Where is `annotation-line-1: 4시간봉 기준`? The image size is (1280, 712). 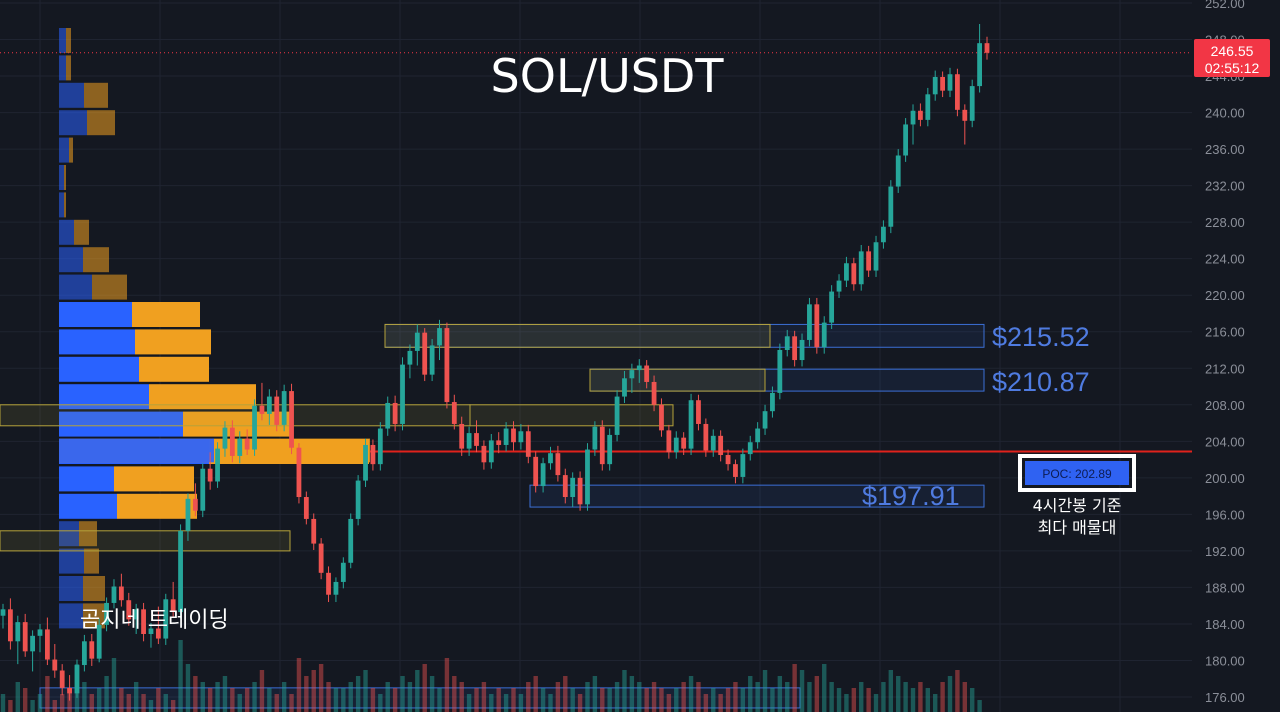 annotation-line-1: 4시간봉 기준 is located at coordinates (1077, 505).